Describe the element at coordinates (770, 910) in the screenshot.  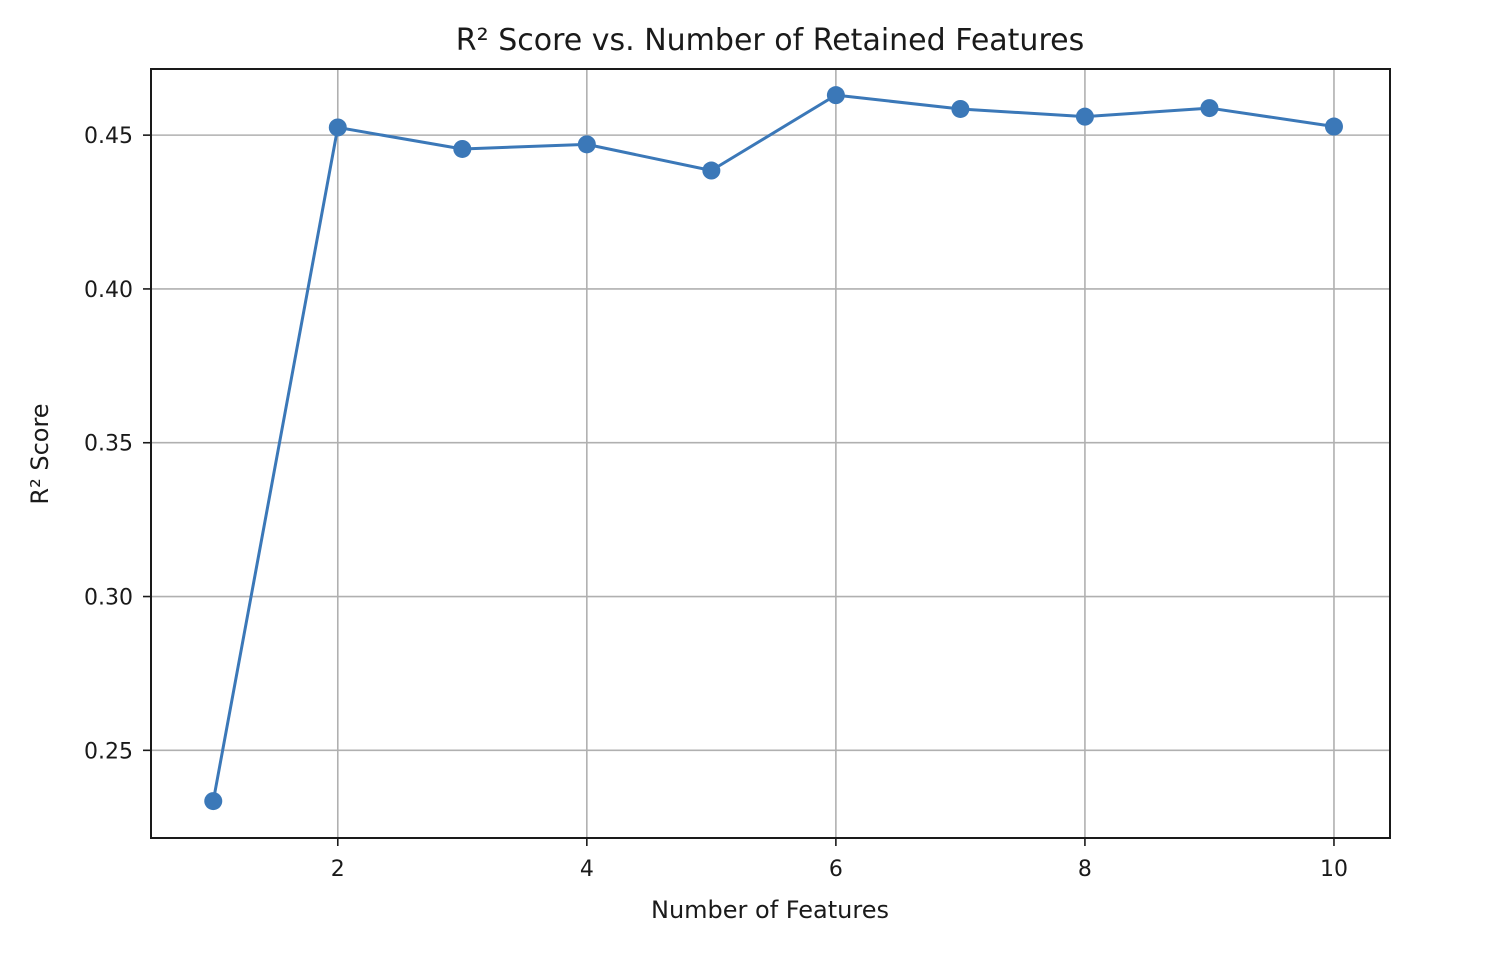
I see `x-axis-label: Number of Features` at that location.